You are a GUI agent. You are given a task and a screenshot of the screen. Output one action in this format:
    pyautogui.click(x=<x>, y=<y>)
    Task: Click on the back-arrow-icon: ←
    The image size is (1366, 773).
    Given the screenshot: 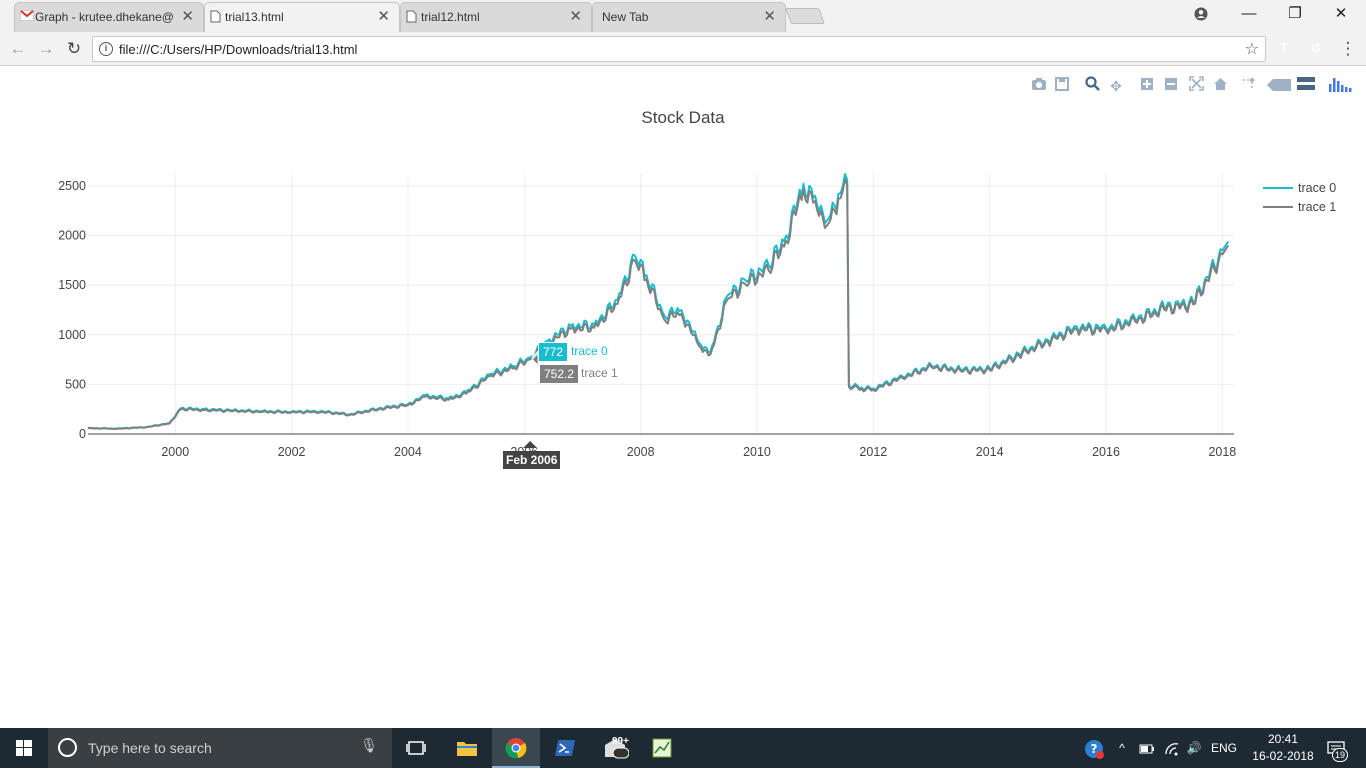 What is the action you would take?
    pyautogui.click(x=18, y=48)
    